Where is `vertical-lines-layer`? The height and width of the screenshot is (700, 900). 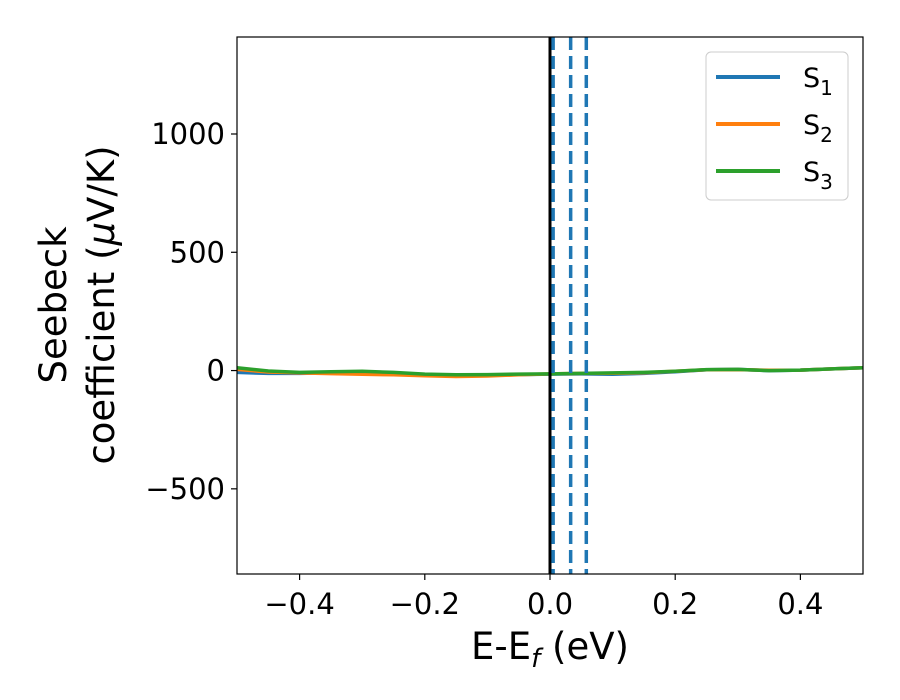 vertical-lines-layer is located at coordinates (568, 305).